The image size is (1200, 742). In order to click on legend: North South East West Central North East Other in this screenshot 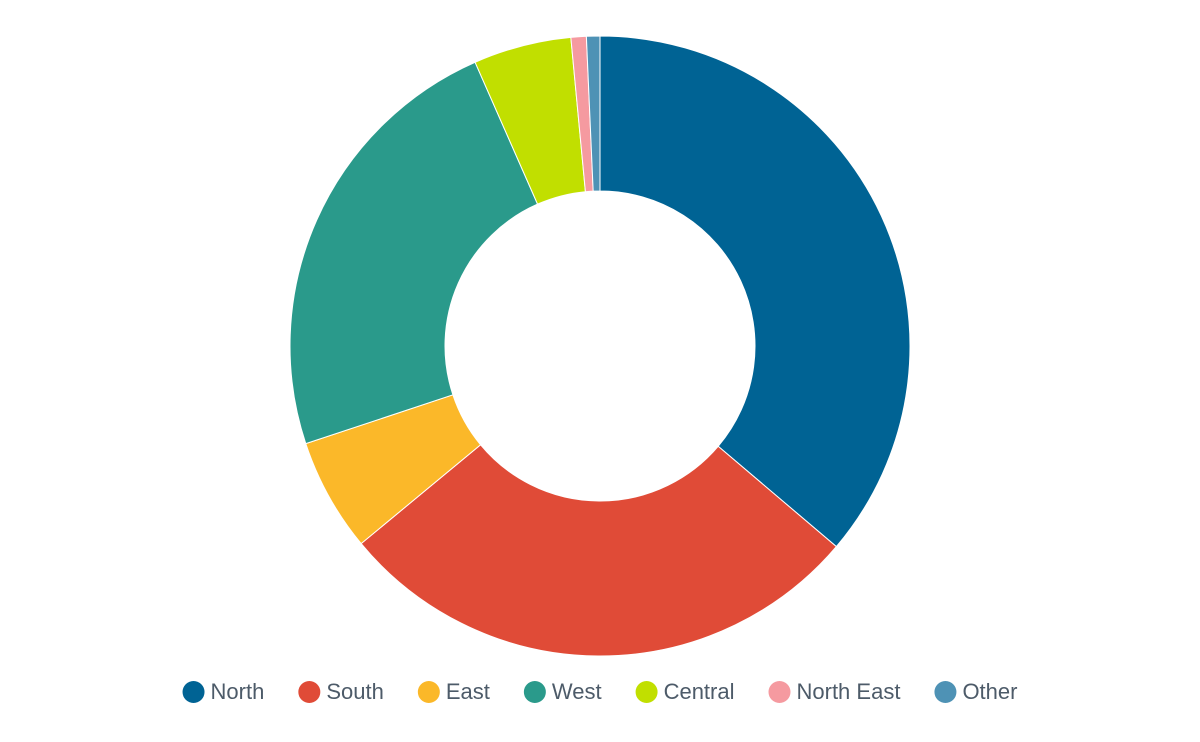, I will do `click(599, 691)`.